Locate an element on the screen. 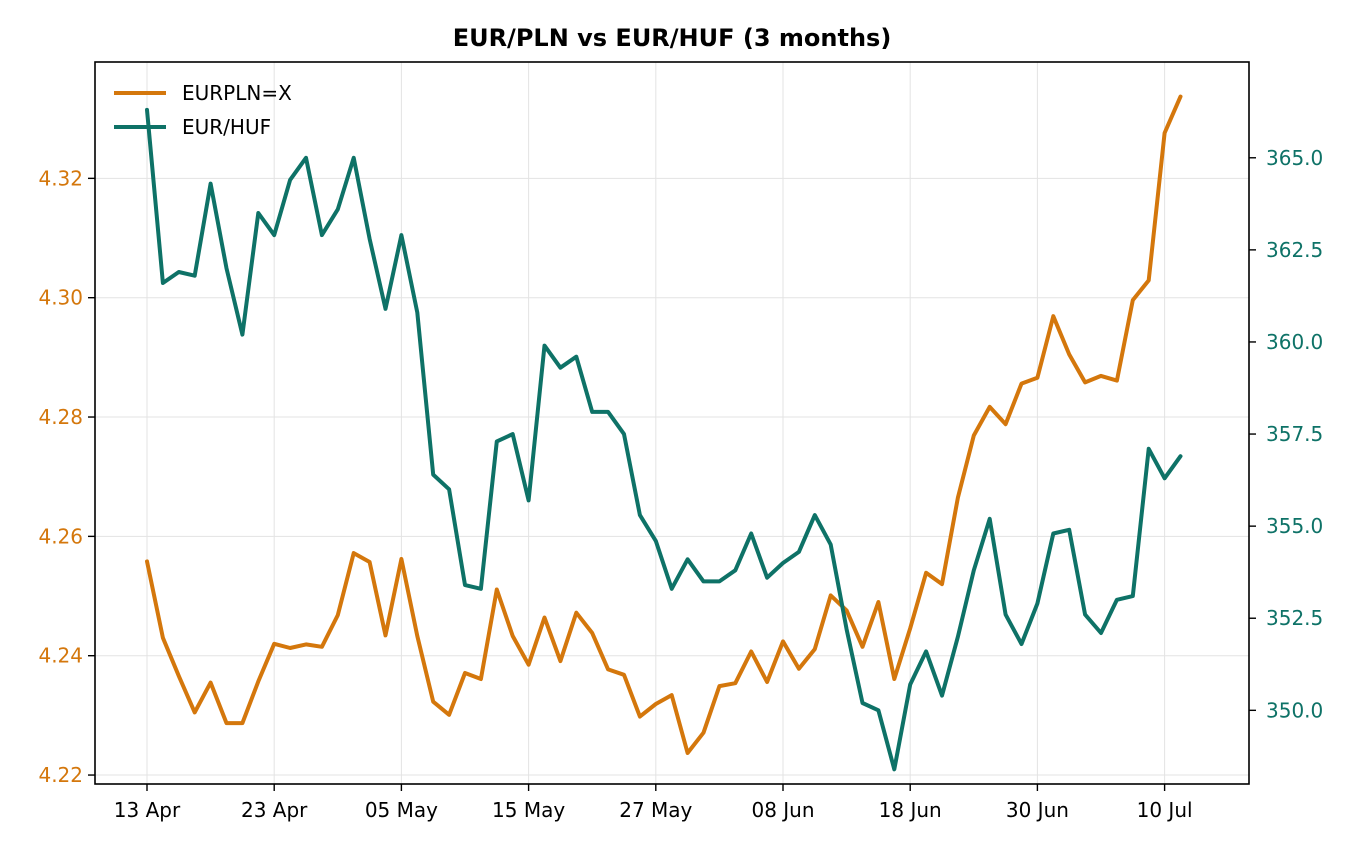 This screenshot has height=850, width=1360. y-left-tick-label: 4.22 is located at coordinates (60, 775).